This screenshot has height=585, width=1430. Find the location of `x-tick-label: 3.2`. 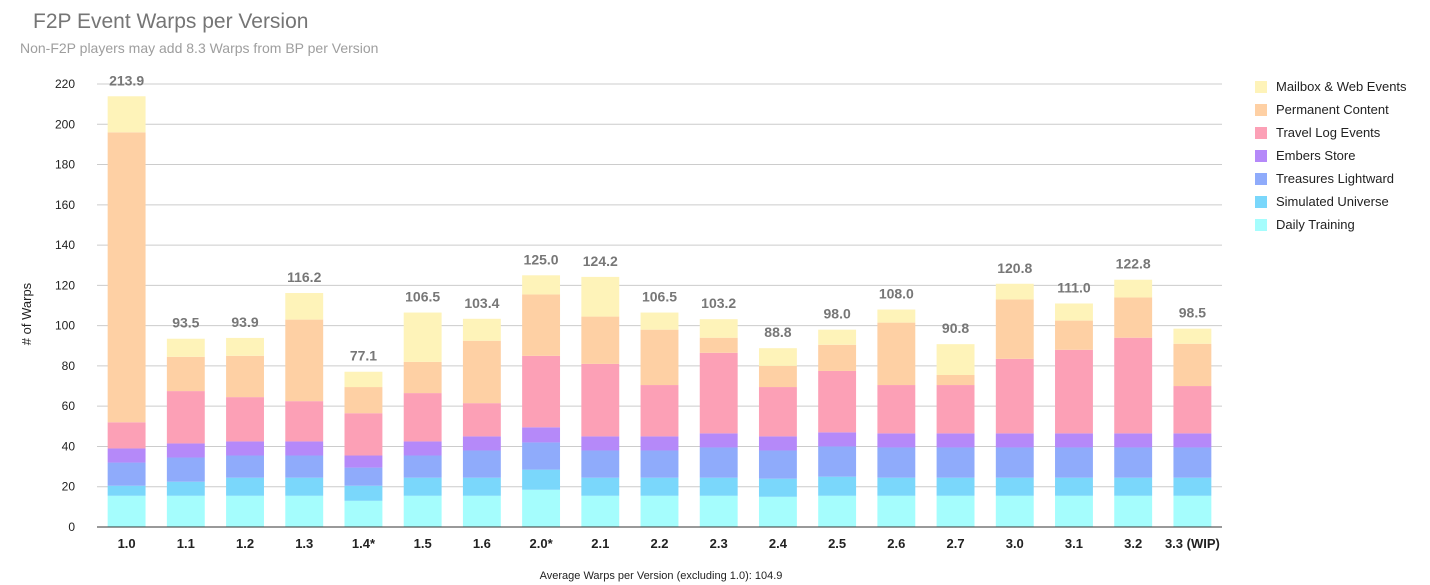

x-tick-label: 3.2 is located at coordinates (1133, 543).